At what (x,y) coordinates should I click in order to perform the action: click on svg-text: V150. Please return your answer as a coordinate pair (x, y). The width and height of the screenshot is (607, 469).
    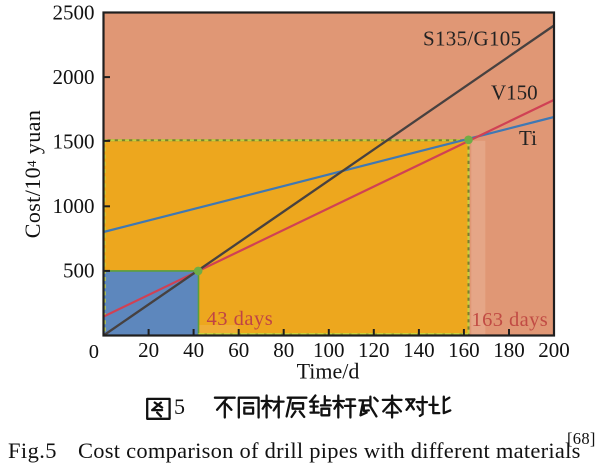
    Looking at the image, I should click on (514, 93).